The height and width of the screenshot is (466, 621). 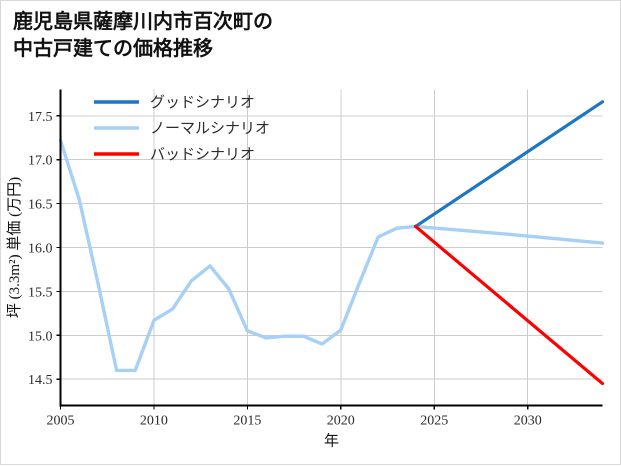 I want to click on x-axis-ticks: 2005 2010 2015 2020 2025 2030, so click(x=294, y=417).